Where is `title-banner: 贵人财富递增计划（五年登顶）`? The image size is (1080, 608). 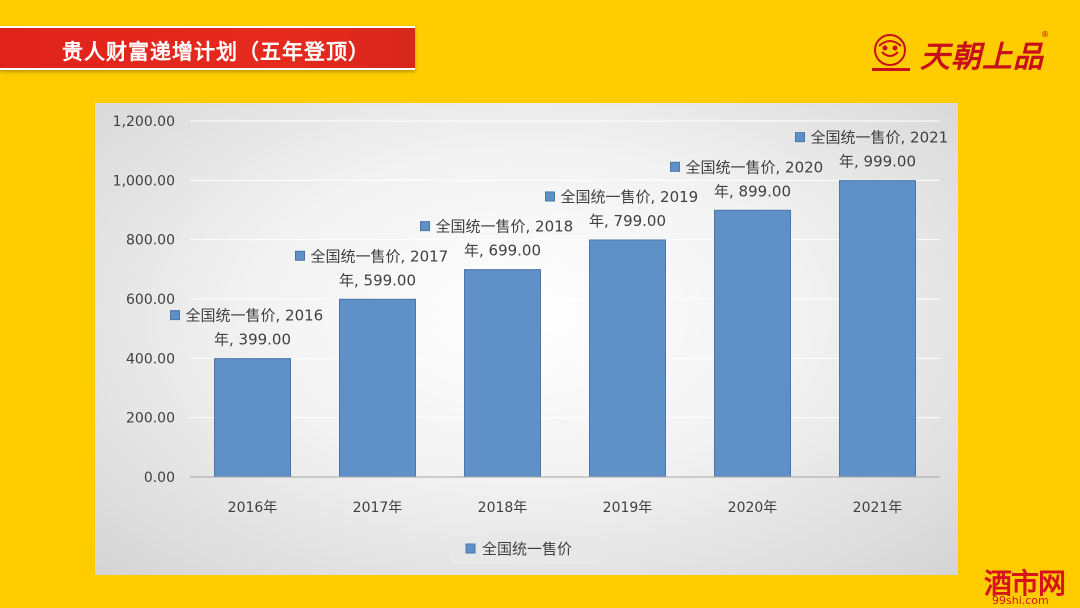
title-banner: 贵人财富递增计划（五年登顶） is located at coordinates (207, 48).